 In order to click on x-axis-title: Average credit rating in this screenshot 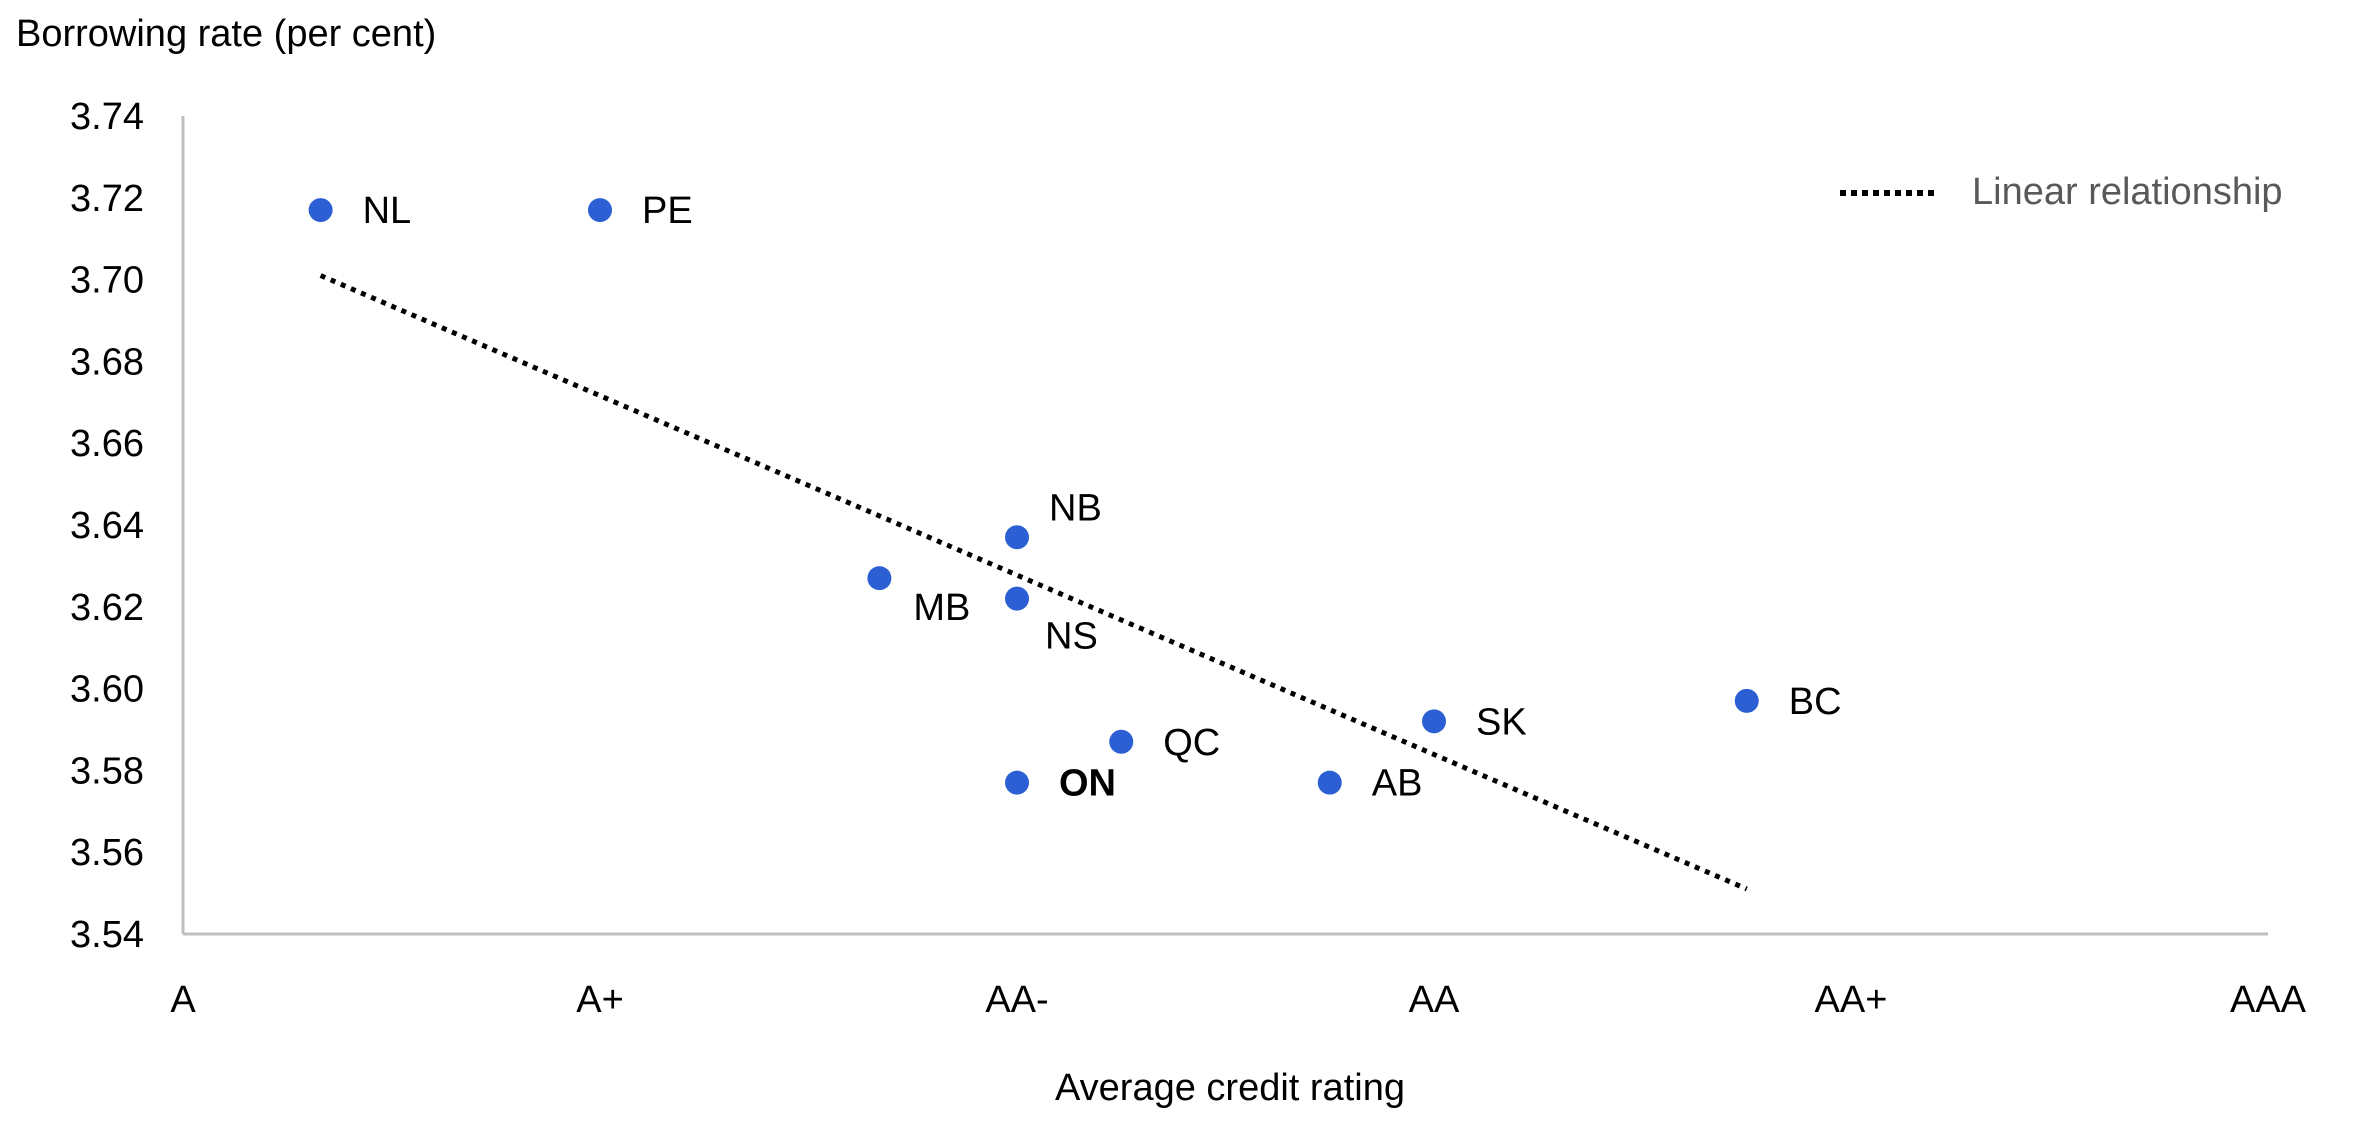, I will do `click(1230, 1088)`.